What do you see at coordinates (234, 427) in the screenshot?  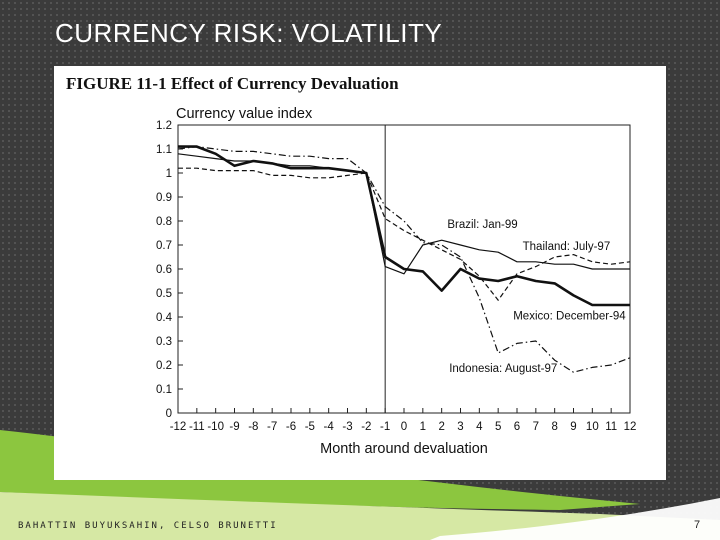 I see `x-tick-label: -9` at bounding box center [234, 427].